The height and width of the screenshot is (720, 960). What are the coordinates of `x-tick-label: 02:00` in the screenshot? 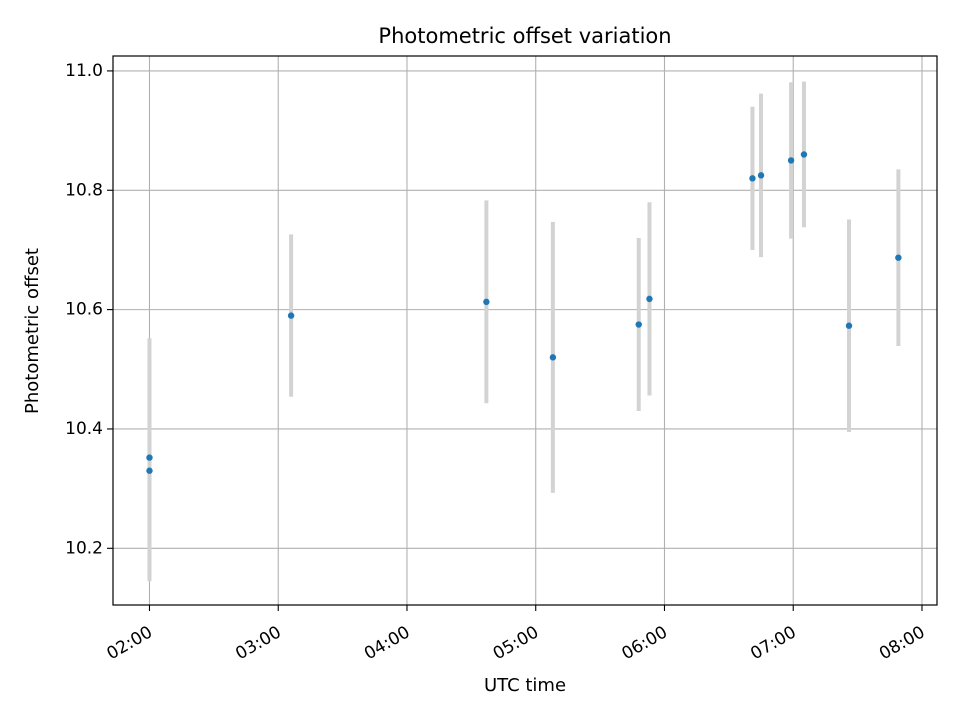 It's located at (130, 643).